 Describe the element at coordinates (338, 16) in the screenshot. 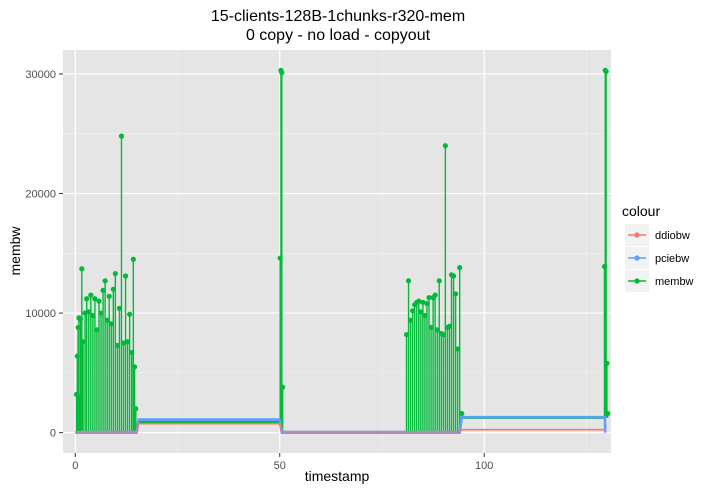

I see `chart-title: 15-clients-128B-1chunks-r320-mem` at that location.